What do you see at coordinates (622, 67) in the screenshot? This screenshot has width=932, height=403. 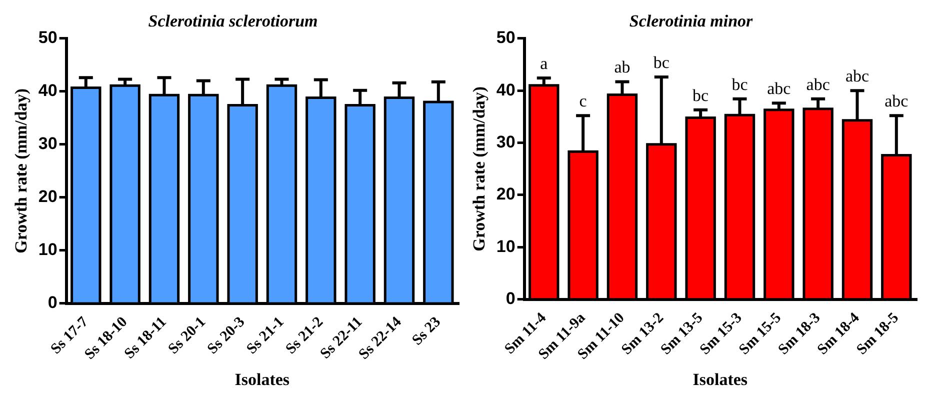 I see `annotation: ab` at bounding box center [622, 67].